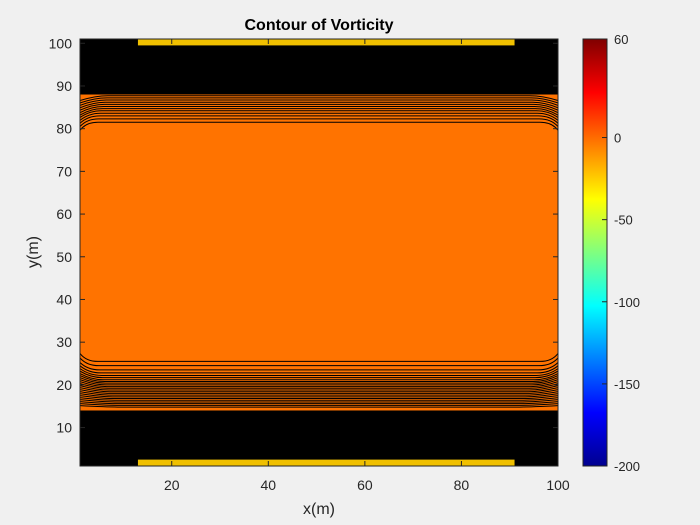  Describe the element at coordinates (318, 25) in the screenshot. I see `chart-title: Contour of Vorticity` at that location.